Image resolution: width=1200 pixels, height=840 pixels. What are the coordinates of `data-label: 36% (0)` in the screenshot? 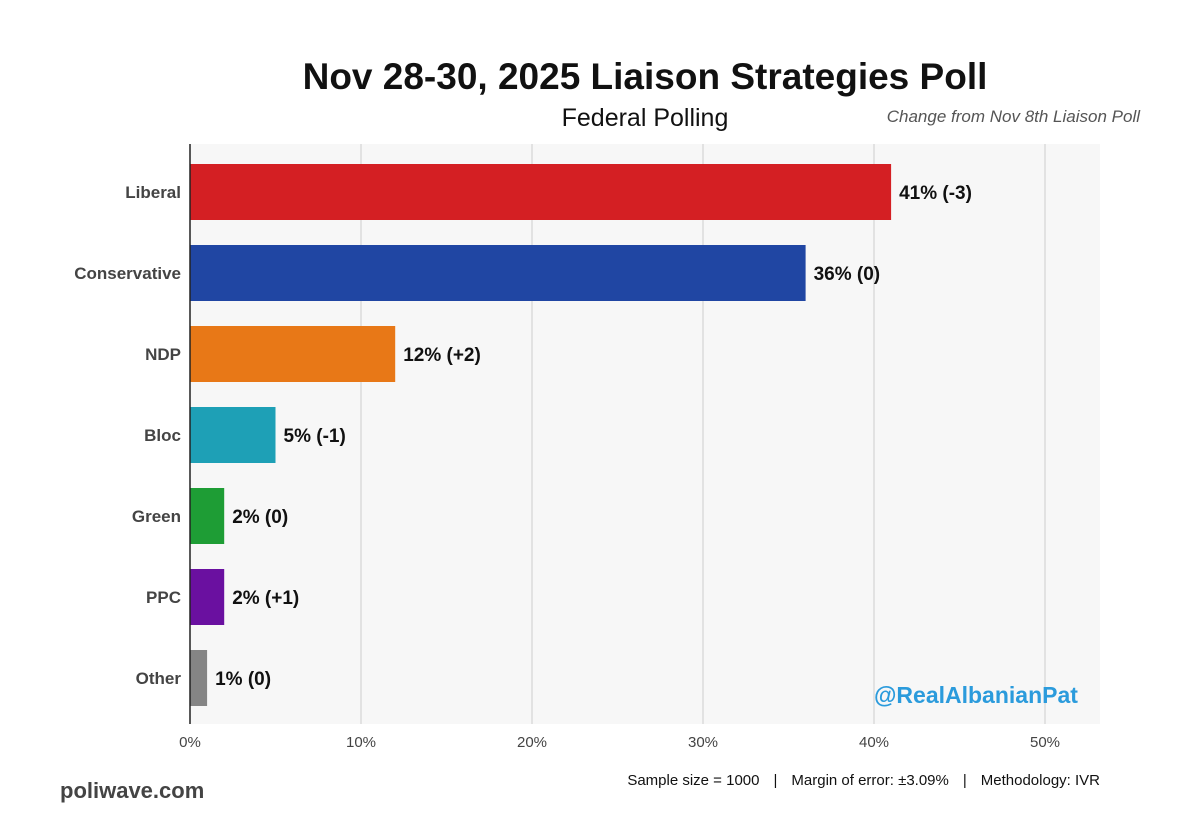 It's located at (847, 274).